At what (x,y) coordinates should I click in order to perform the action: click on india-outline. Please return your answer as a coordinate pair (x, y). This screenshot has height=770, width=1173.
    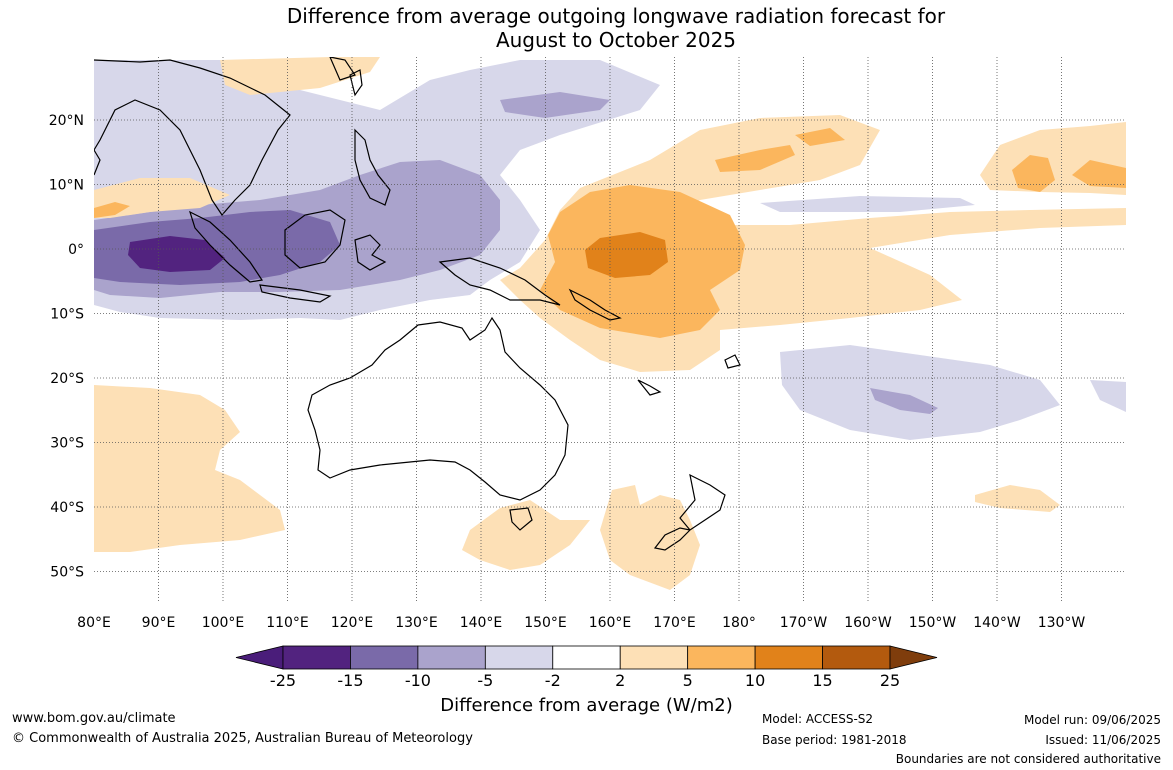
    Looking at the image, I should click on (97, 162).